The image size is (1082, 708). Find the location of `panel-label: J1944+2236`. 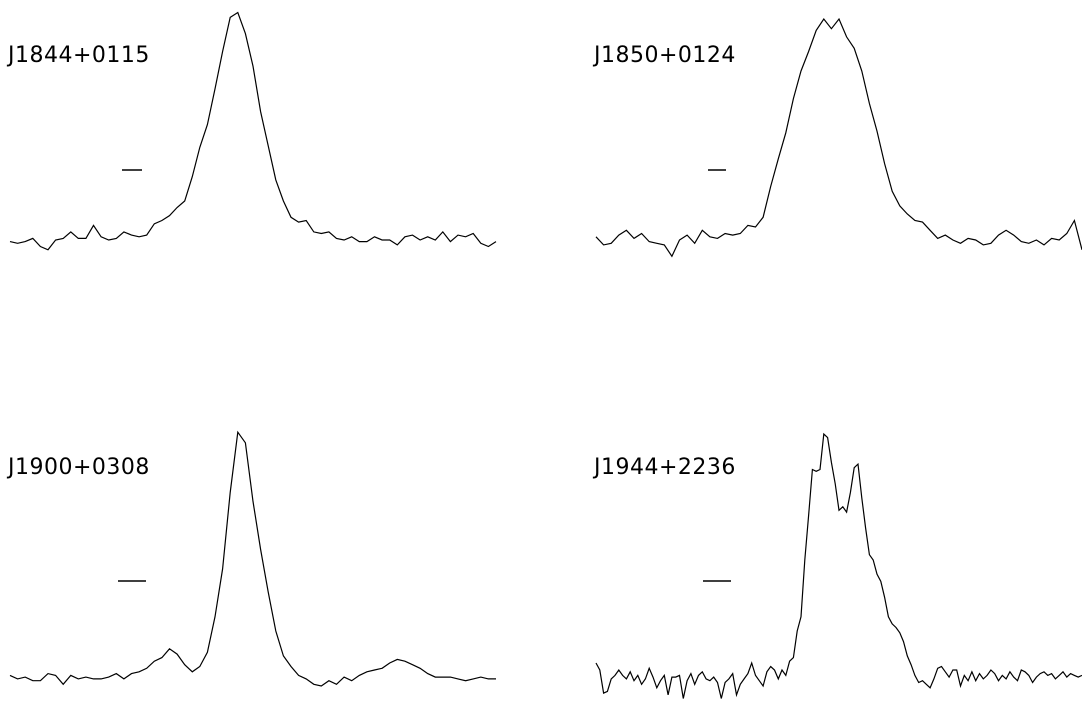

panel-label: J1944+2236 is located at coordinates (664, 467).